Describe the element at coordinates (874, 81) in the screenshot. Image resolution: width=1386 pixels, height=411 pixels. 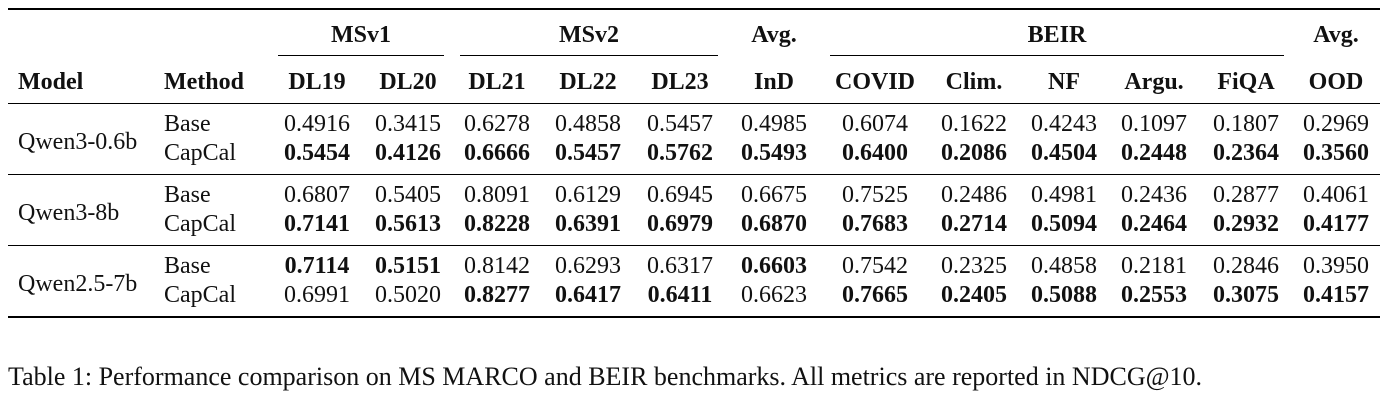
I see `column-header-covid: COVID` at that location.